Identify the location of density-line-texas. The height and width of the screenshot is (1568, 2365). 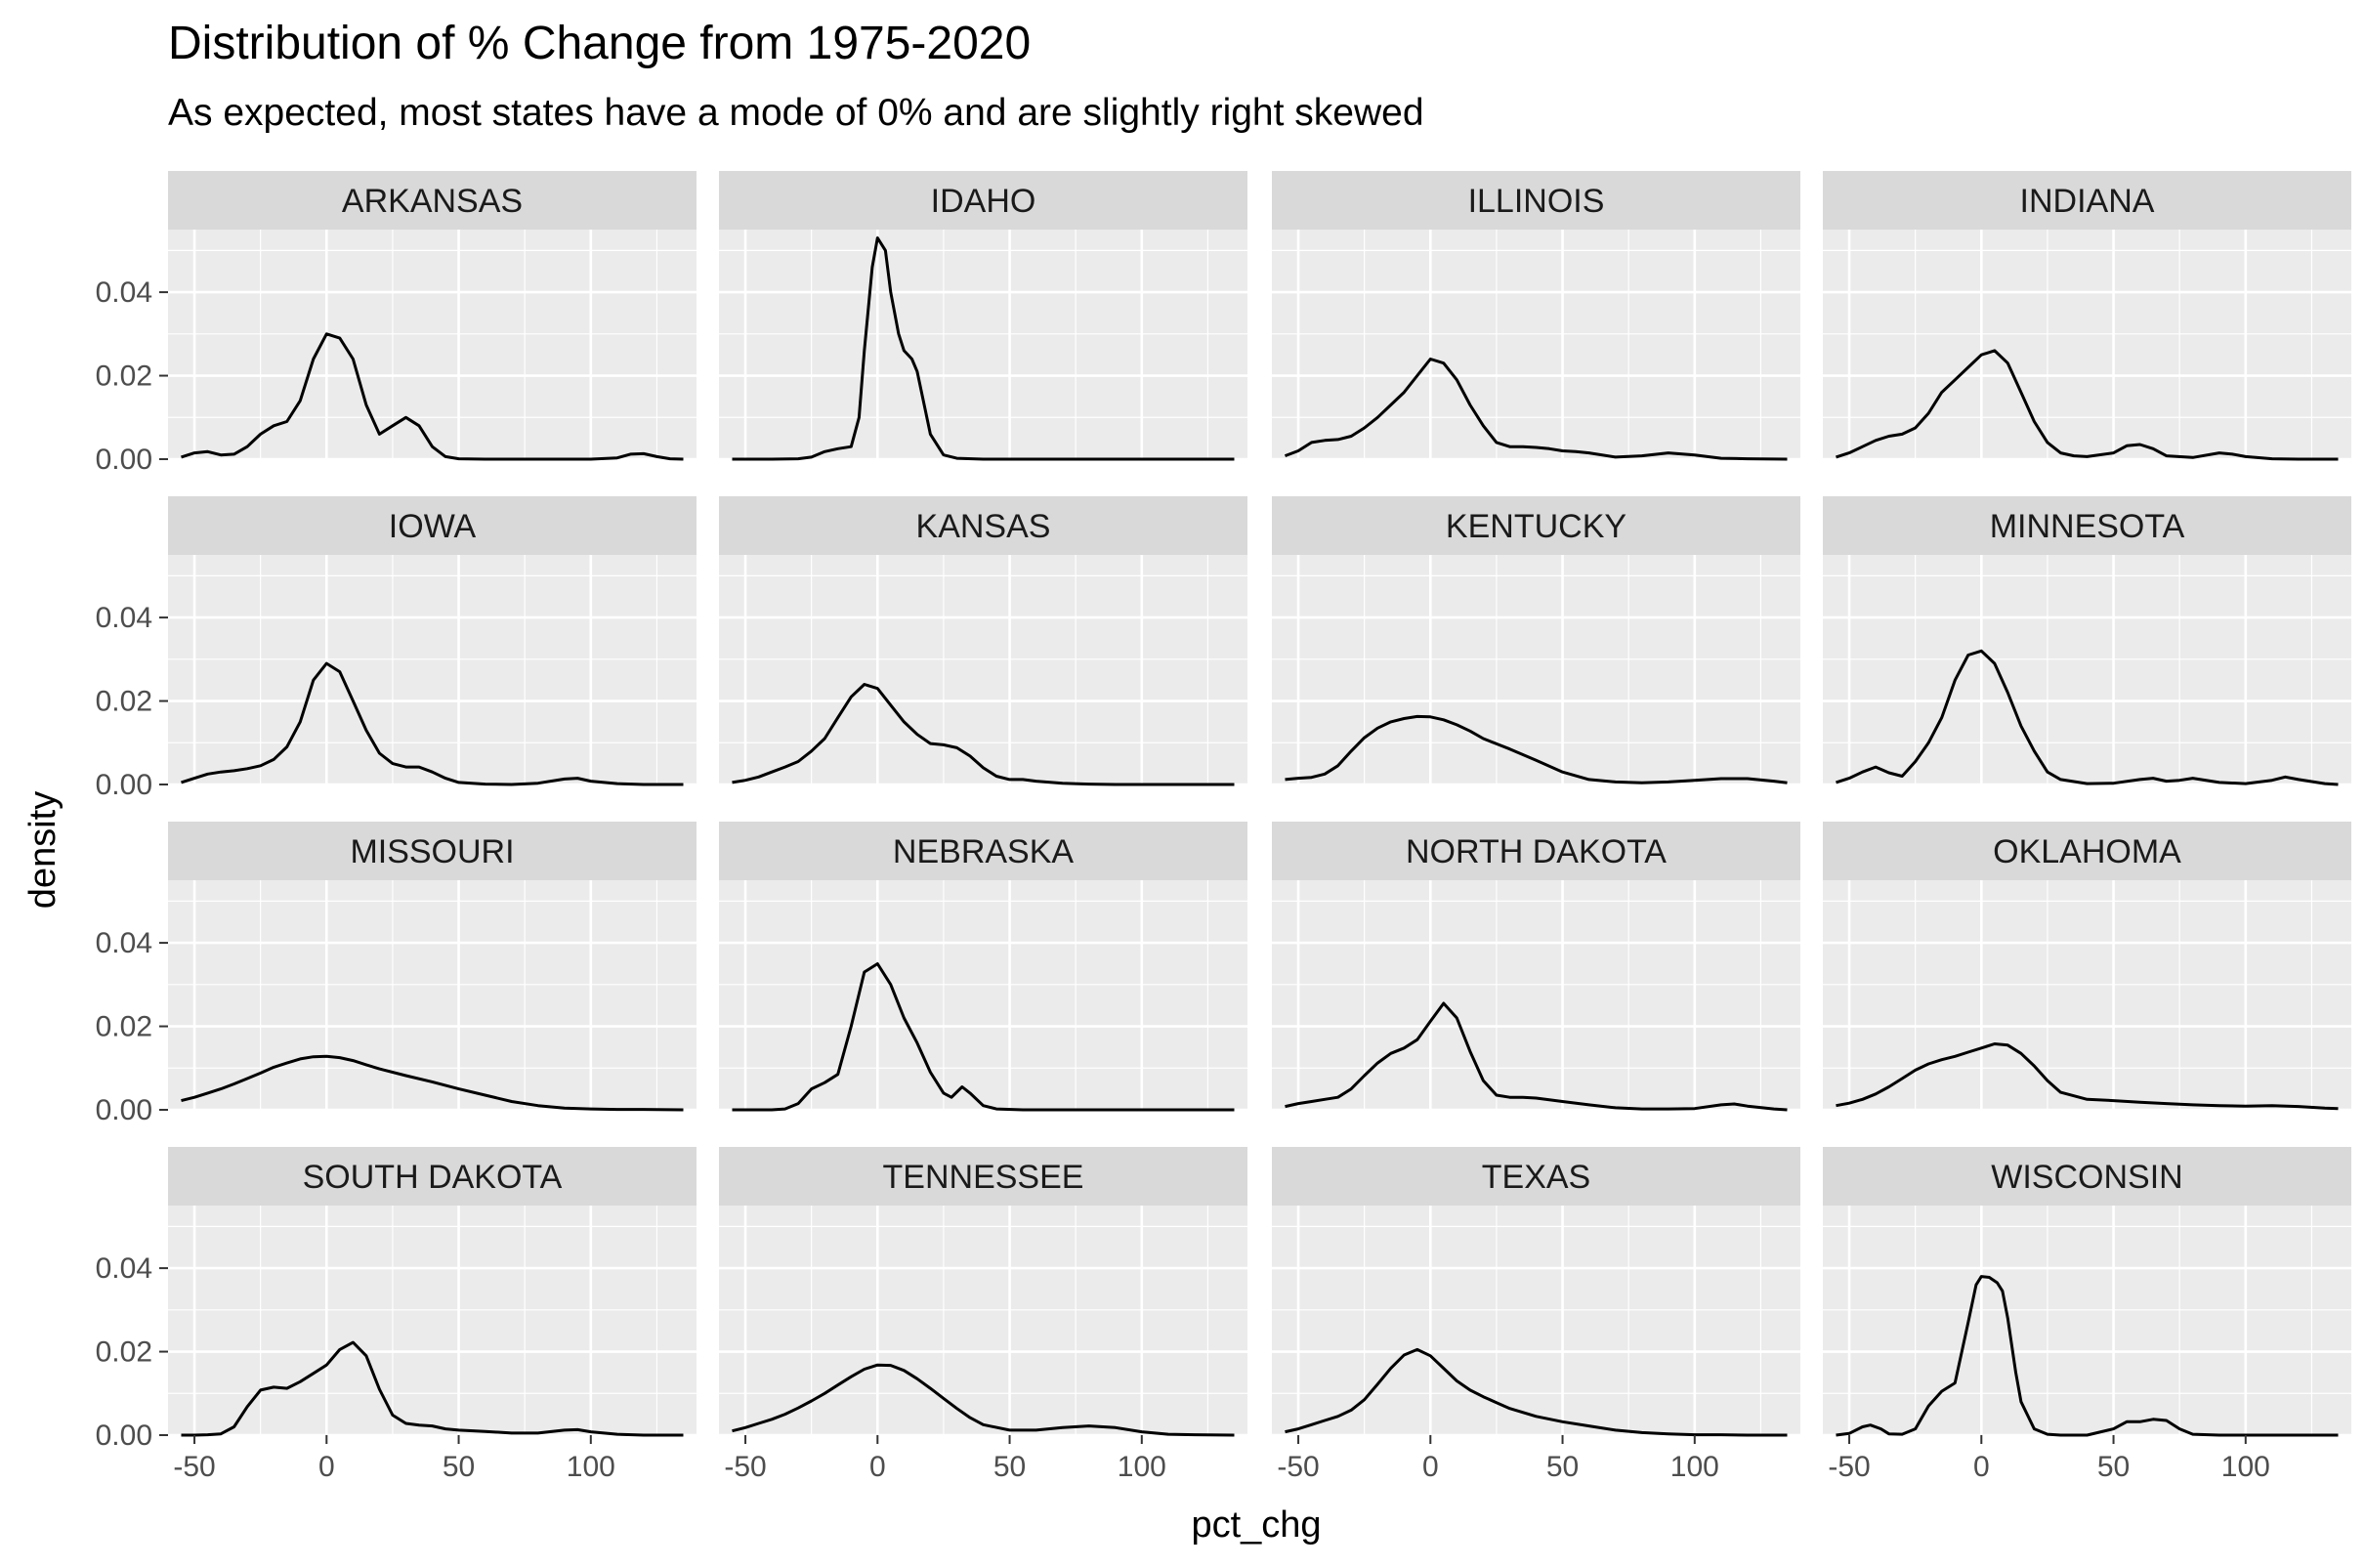
(1537, 1392).